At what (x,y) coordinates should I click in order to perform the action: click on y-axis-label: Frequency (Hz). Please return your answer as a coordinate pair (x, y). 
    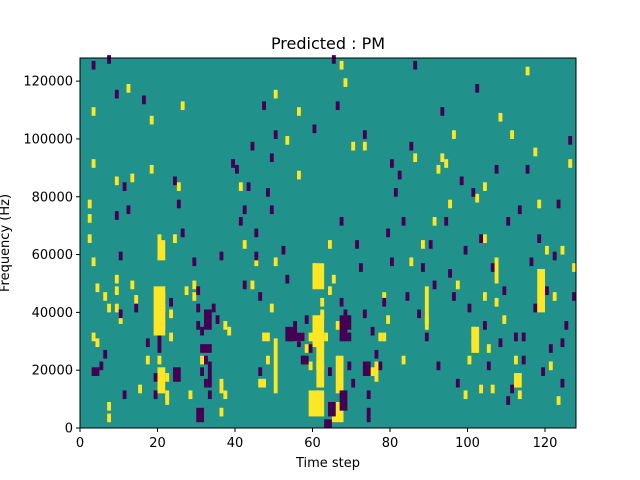
    Looking at the image, I should click on (6, 243).